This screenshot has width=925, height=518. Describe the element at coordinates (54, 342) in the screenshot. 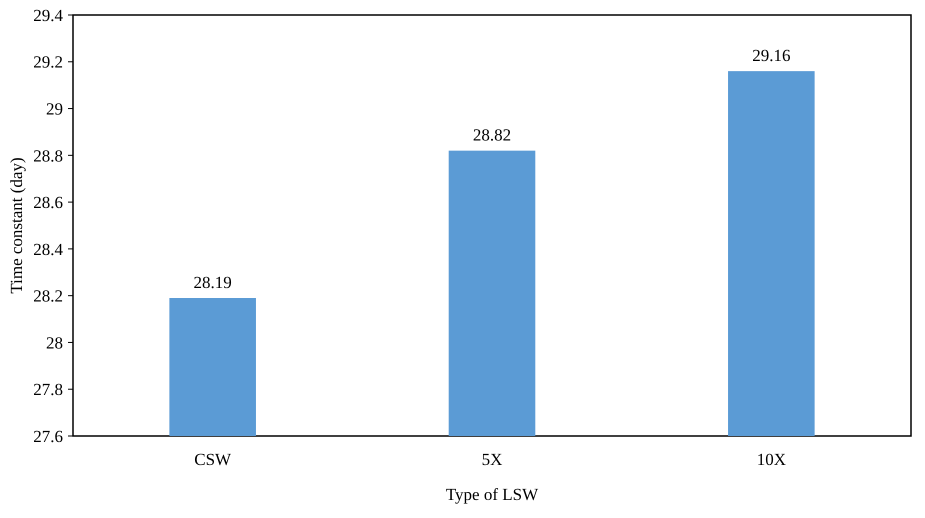

I see `y-tick-label: 28` at that location.